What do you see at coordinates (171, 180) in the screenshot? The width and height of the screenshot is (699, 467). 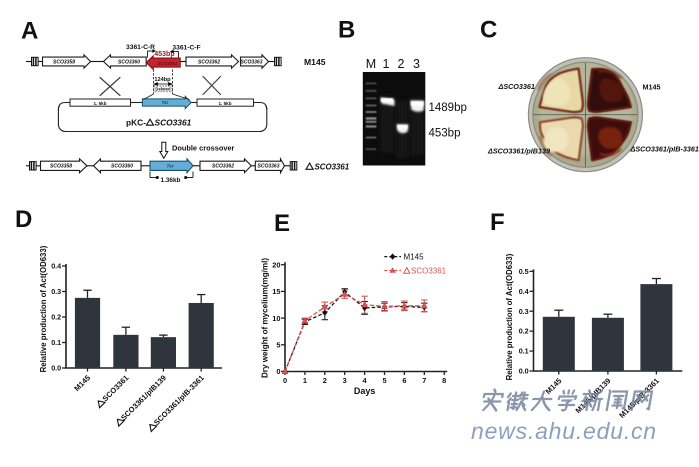 I see `svg-text: 1.36kb` at bounding box center [171, 180].